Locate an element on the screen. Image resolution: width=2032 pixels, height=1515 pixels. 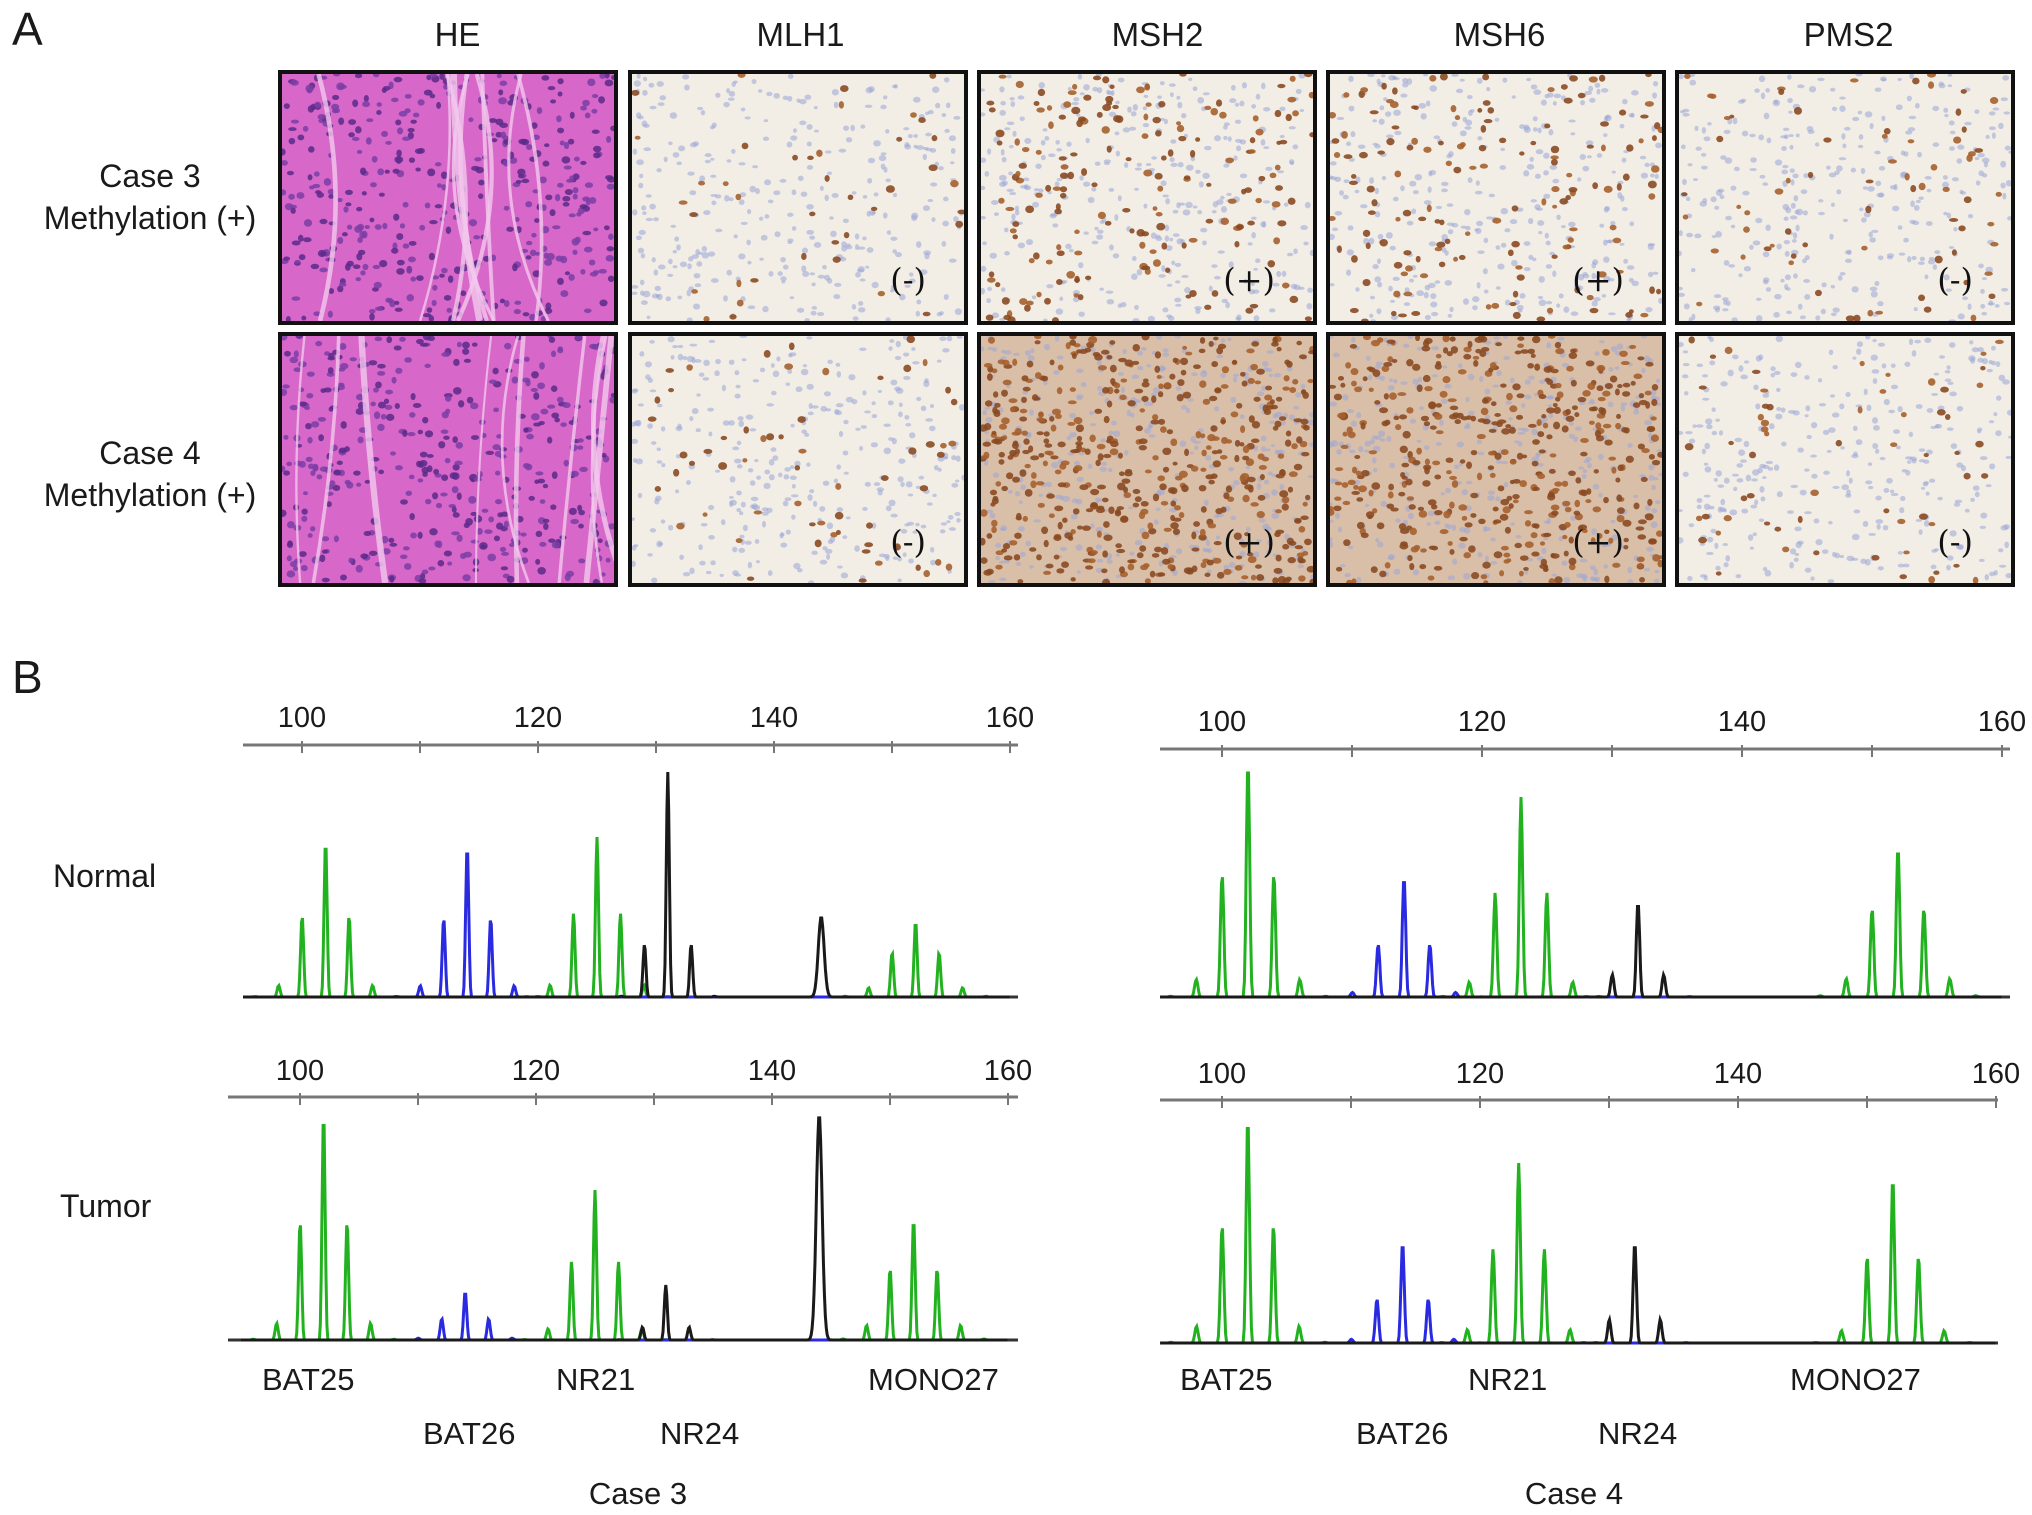
tile-pms2-row2: (-) is located at coordinates (1845, 459).